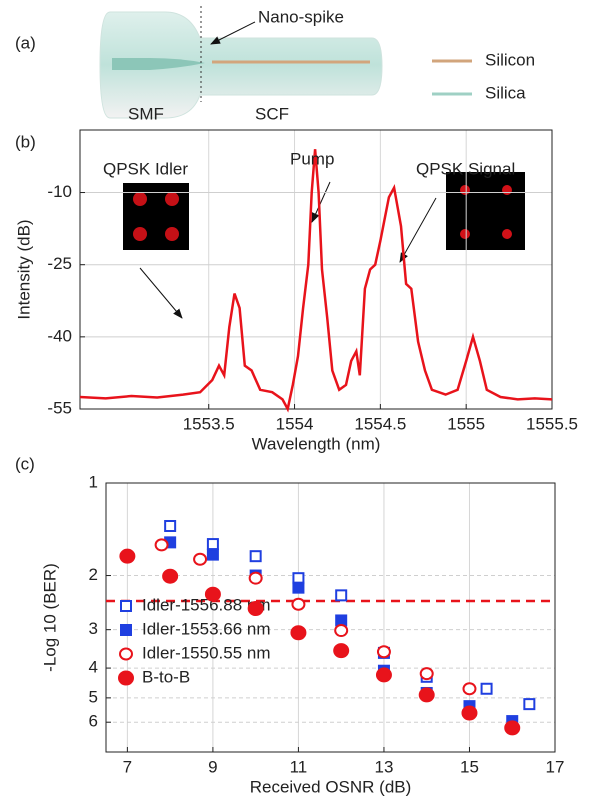 This screenshot has height=806, width=595. I want to click on panel-label: (a), so click(25, 42).